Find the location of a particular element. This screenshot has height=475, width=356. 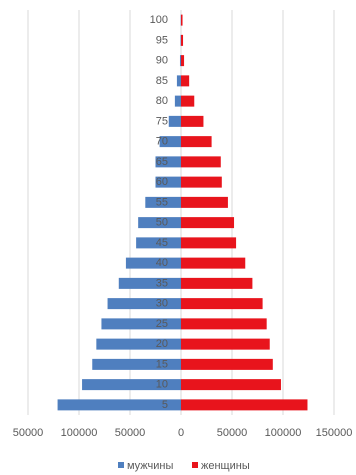

category-label: 80 is located at coordinates (162, 101).